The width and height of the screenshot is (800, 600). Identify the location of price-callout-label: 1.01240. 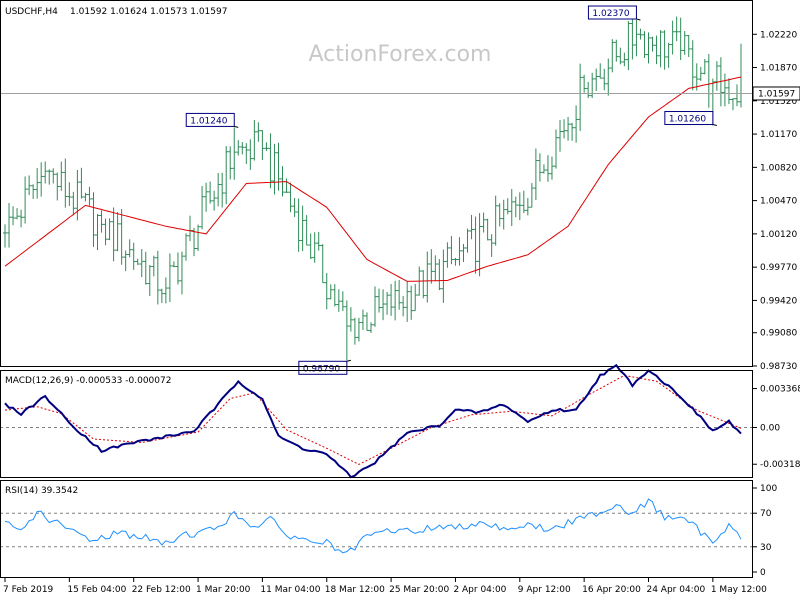
(208, 121).